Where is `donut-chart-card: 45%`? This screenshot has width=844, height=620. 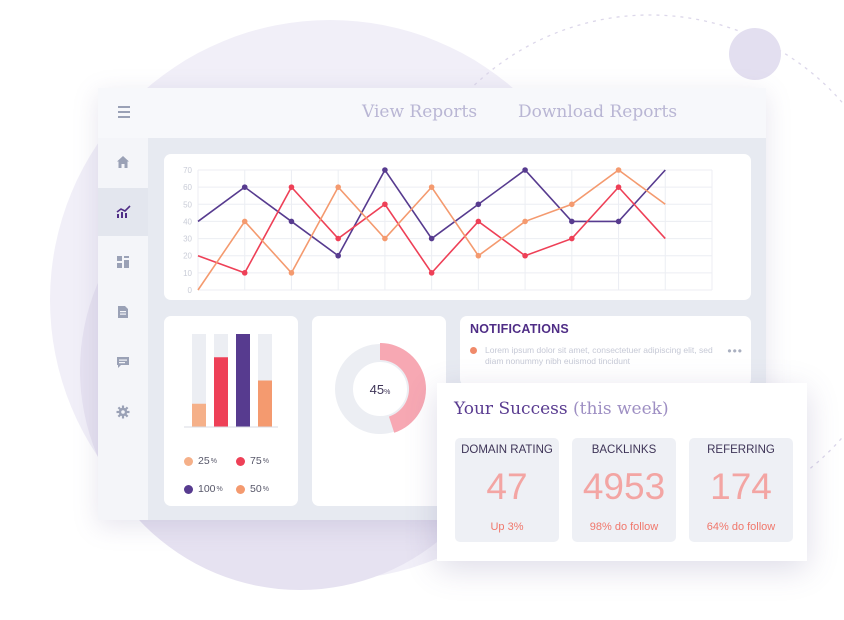 donut-chart-card: 45% is located at coordinates (379, 411).